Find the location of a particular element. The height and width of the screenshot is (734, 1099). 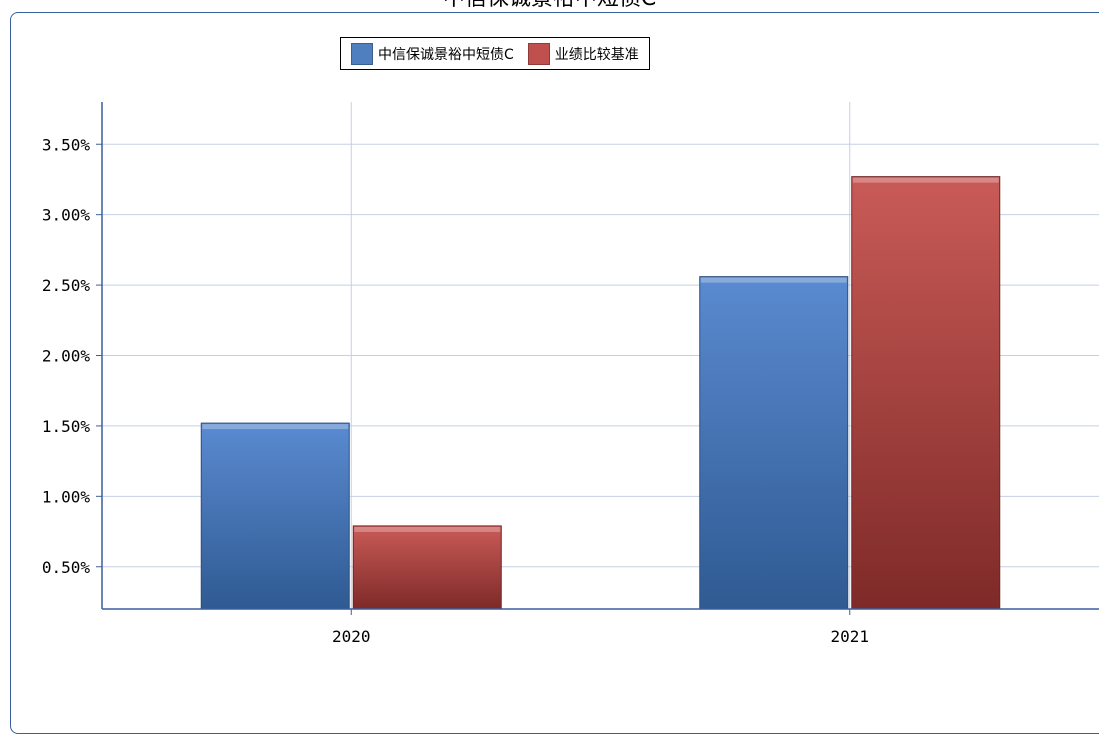

legend-label-series-1: 中信保诚景裕中短债C is located at coordinates (446, 54).